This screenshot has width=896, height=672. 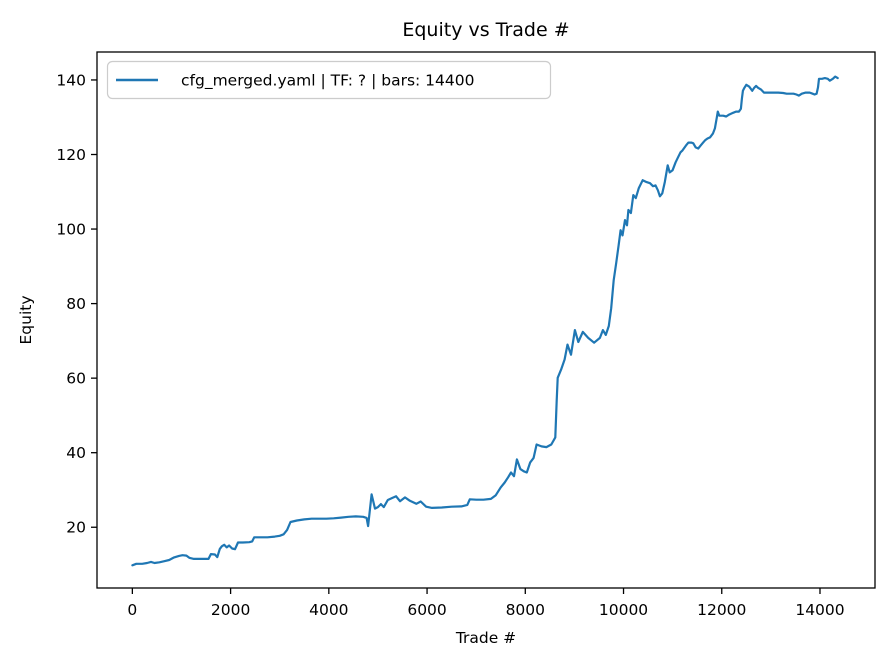 What do you see at coordinates (71, 155) in the screenshot?
I see `y-tick-label: 120` at bounding box center [71, 155].